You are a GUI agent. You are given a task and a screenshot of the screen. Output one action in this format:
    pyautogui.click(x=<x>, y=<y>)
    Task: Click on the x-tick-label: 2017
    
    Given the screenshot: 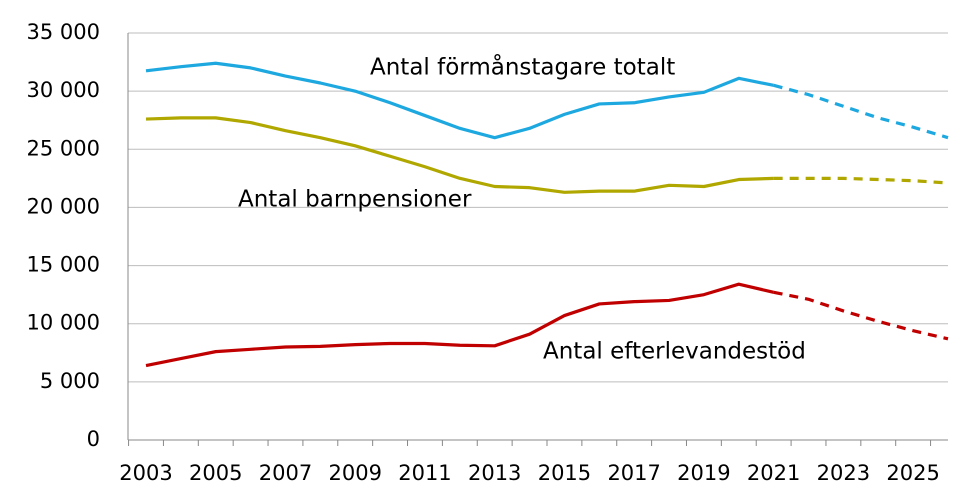 What is the action you would take?
    pyautogui.click(x=633, y=473)
    